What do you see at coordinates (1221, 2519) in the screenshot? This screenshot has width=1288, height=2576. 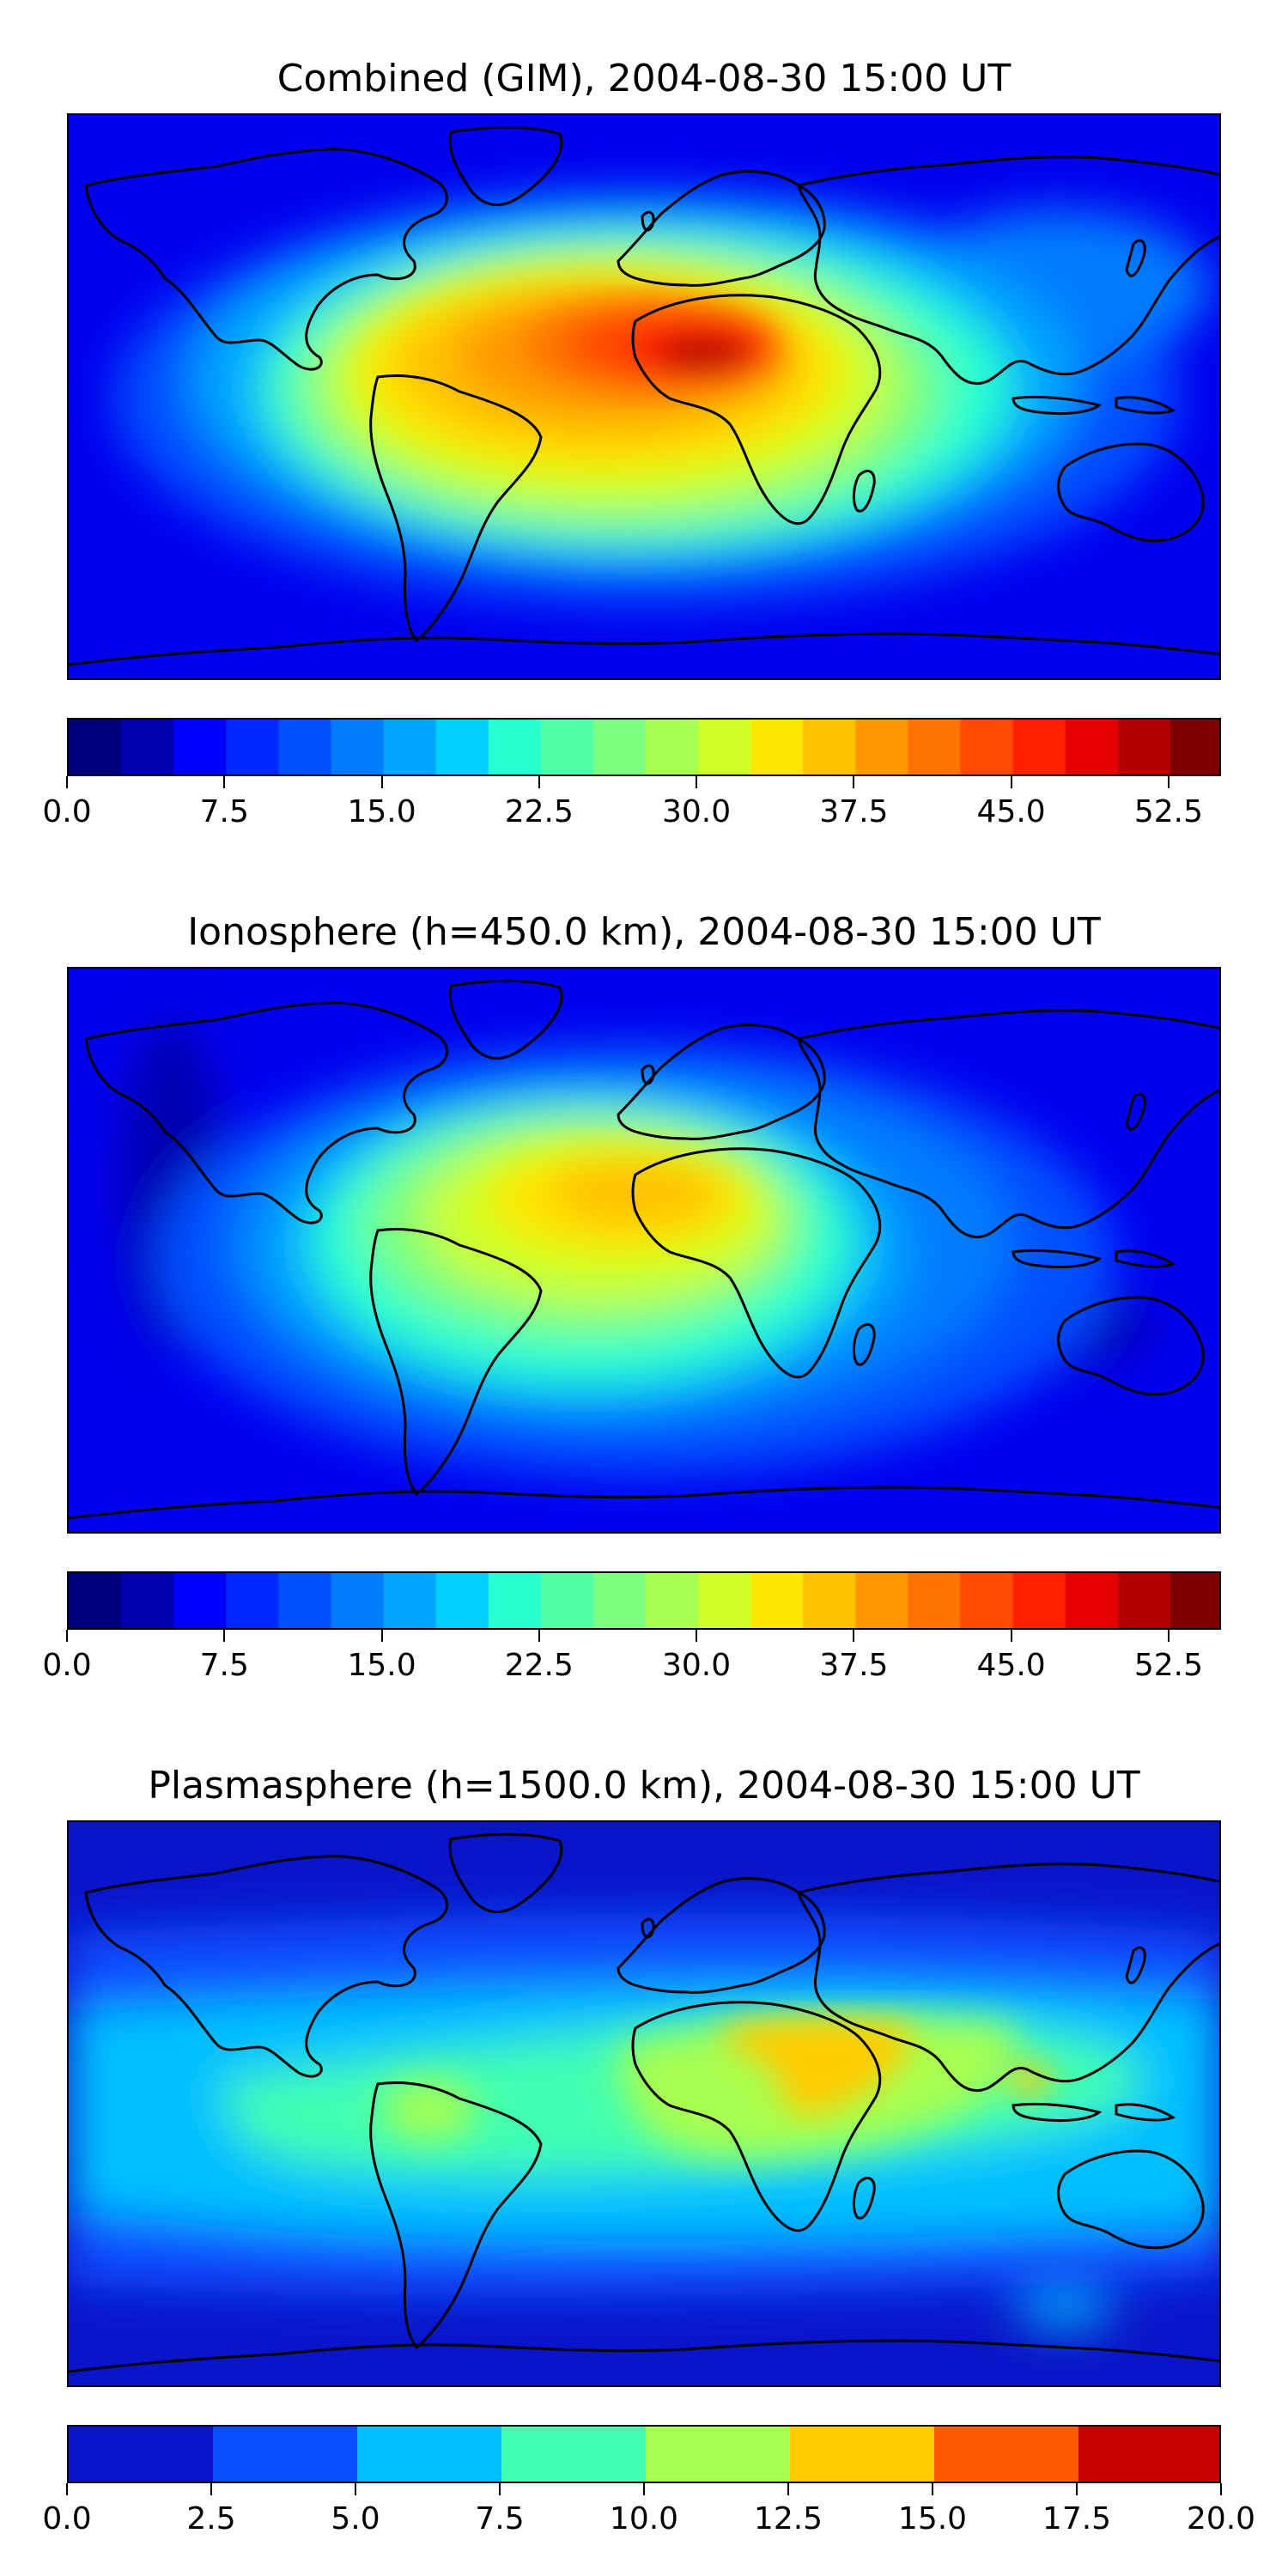 I see `colorbar-tick-label: 20.0` at bounding box center [1221, 2519].